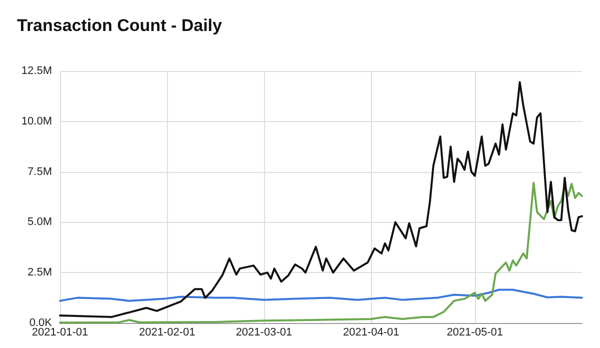 This screenshot has height=348, width=600. Describe the element at coordinates (474, 332) in the screenshot. I see `x-tick-label: 2021-05-01` at that location.